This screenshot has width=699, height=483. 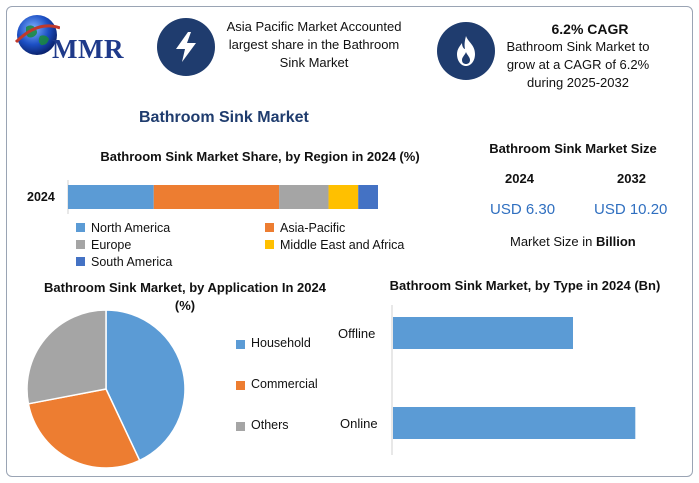 I want to click on legend-item-commercial: Commercial, so click(x=277, y=397).